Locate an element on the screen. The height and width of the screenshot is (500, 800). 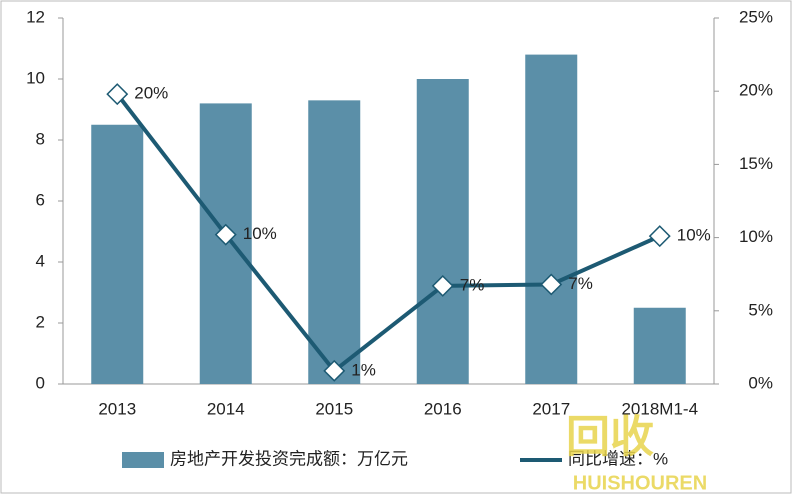
y2-tick-label: 0% is located at coordinates (760, 382).